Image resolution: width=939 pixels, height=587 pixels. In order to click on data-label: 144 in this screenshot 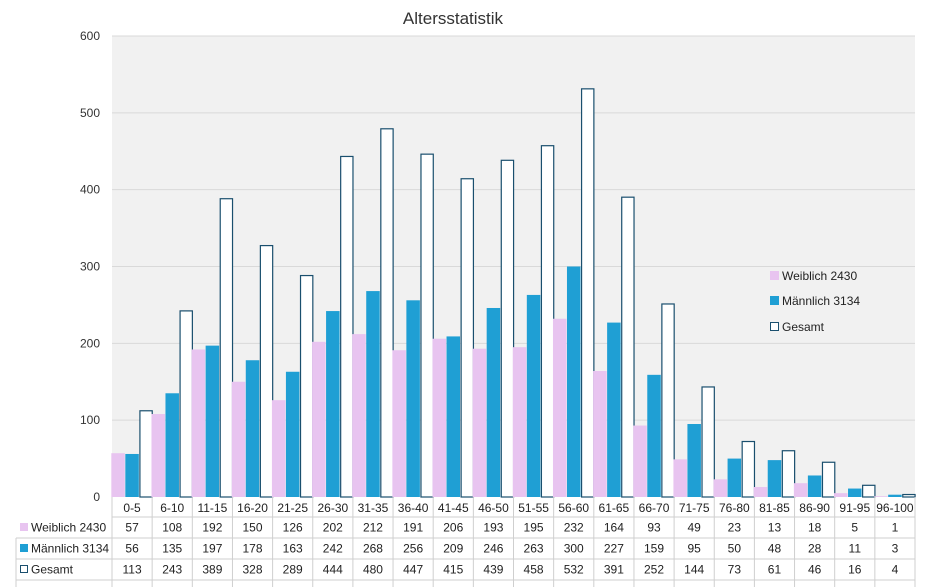, I will do `click(694, 570)`.